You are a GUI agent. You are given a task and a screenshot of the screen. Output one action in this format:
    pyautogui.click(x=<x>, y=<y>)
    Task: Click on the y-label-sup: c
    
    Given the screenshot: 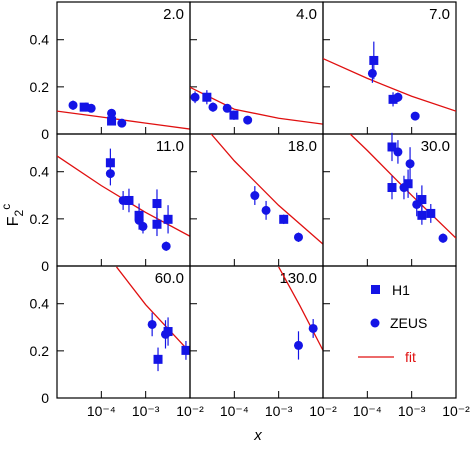 What is the action you would take?
    pyautogui.click(x=6, y=207)
    